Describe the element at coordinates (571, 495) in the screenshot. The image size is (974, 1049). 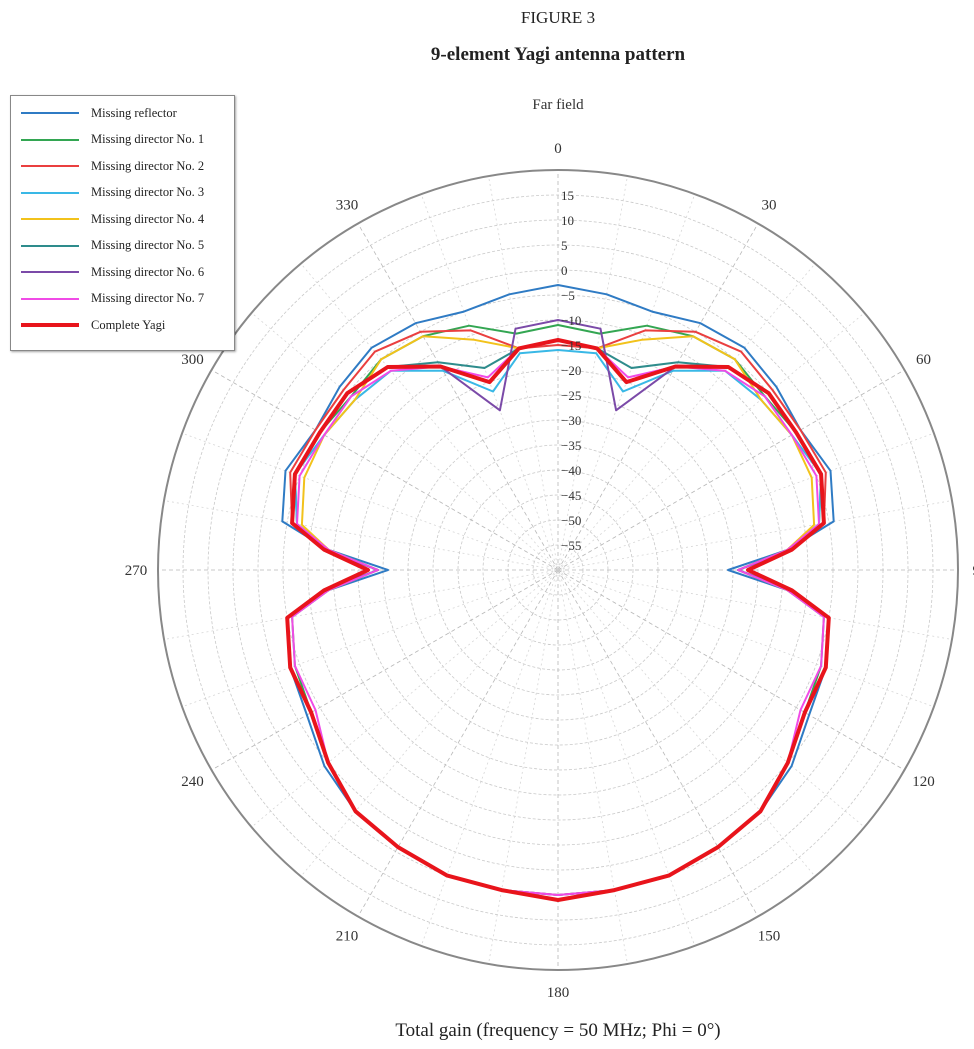
I see `radial-tick-label: −45` at that location.